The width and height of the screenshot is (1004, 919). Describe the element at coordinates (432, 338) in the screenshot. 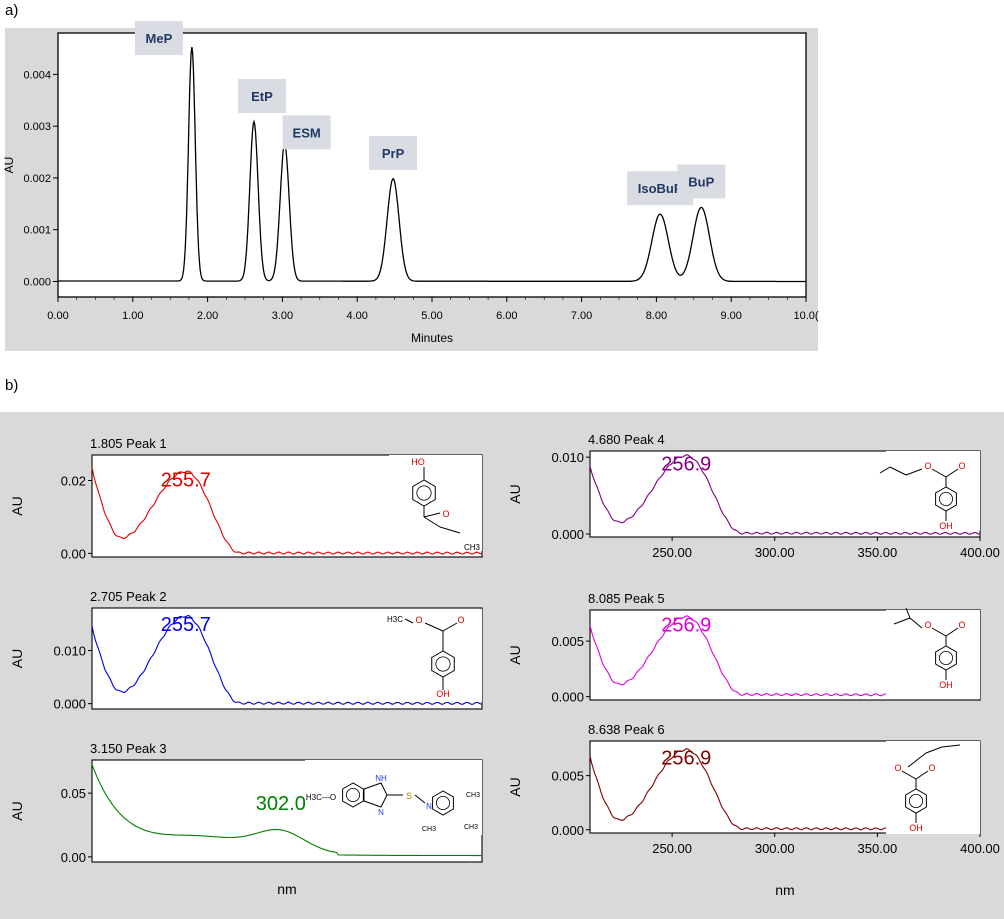

I see `x-axis-title: Minutes` at that location.